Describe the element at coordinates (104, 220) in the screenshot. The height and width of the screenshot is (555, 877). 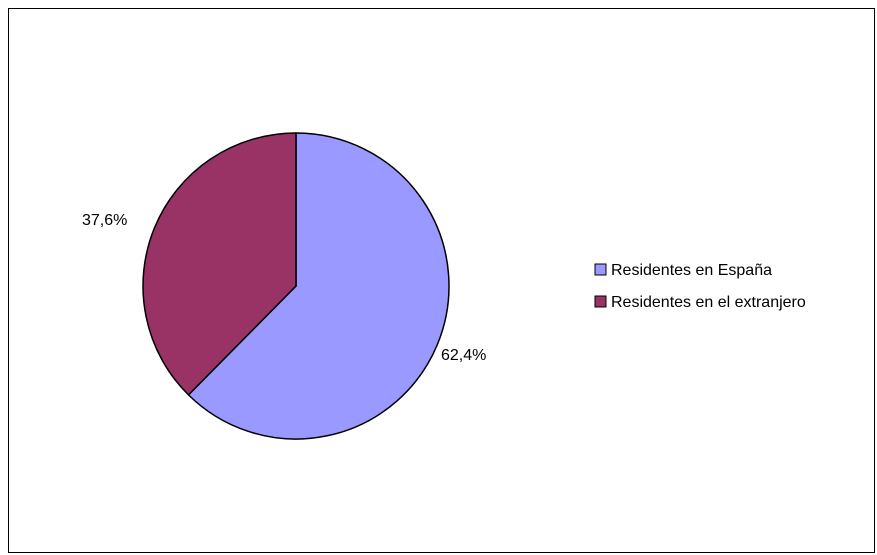
I see `data-label-2: 37,6%` at that location.